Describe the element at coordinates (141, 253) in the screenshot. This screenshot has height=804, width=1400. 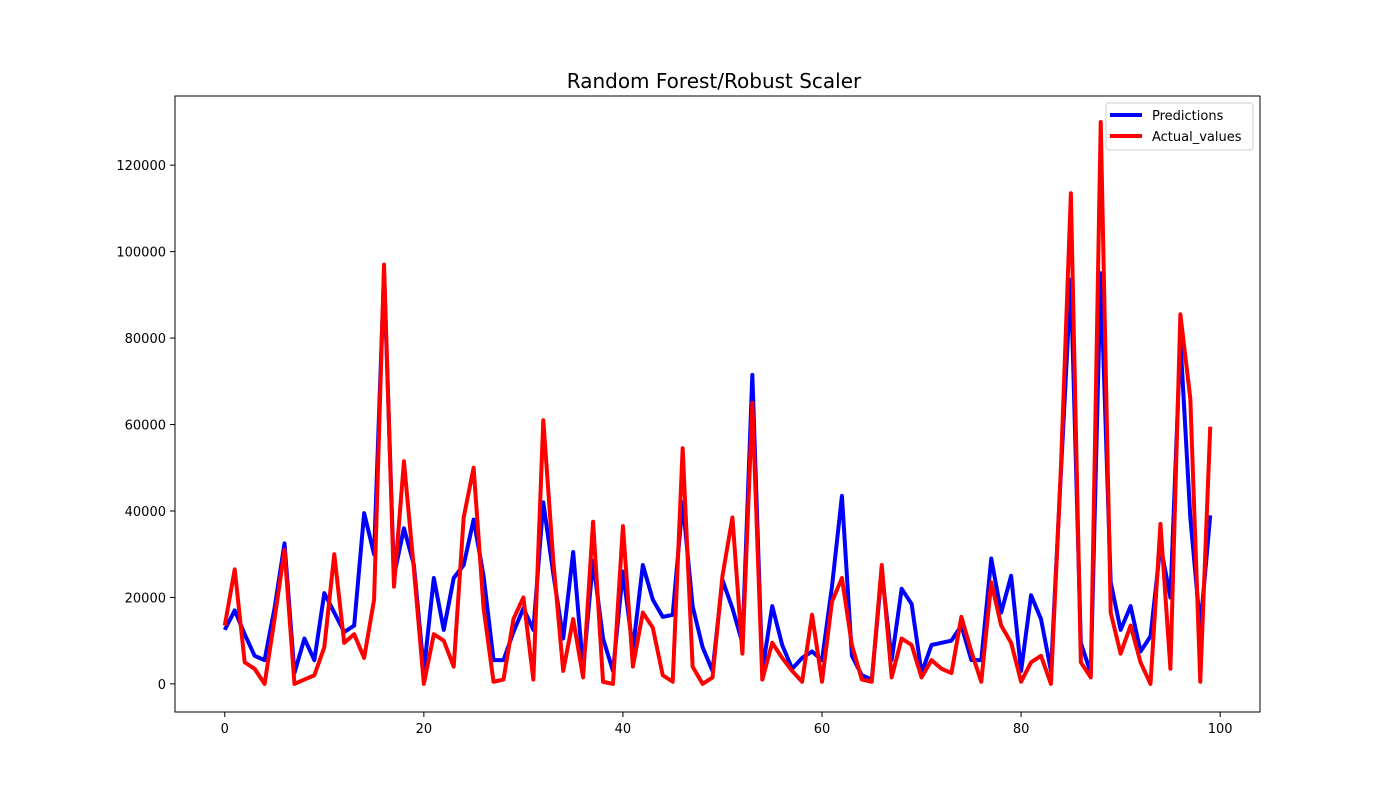
I see `y-tick-label: 100000` at that location.